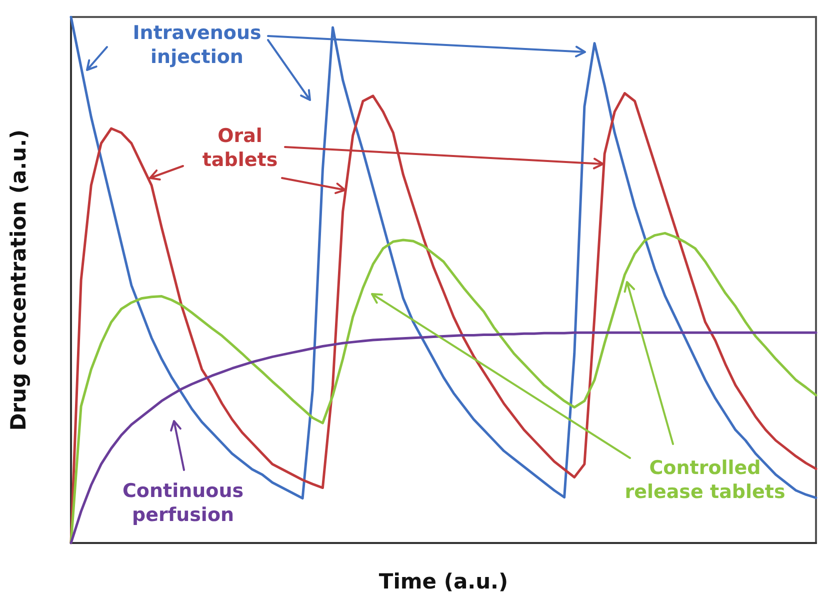 This screenshot has width=819, height=597. Describe the element at coordinates (183, 503) in the screenshot. I see `series-label: Continuous perfusion` at that location.